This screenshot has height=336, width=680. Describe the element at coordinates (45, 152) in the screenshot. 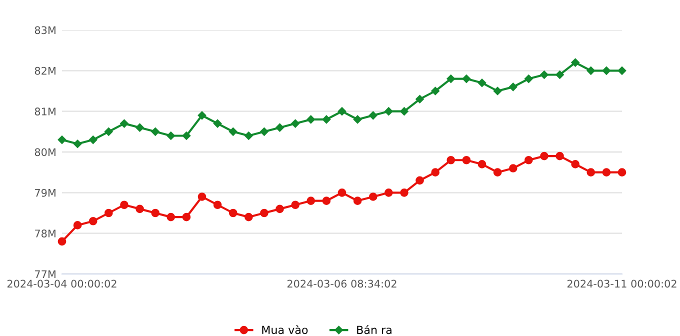

I see `y-tick-label: 80M` at that location.